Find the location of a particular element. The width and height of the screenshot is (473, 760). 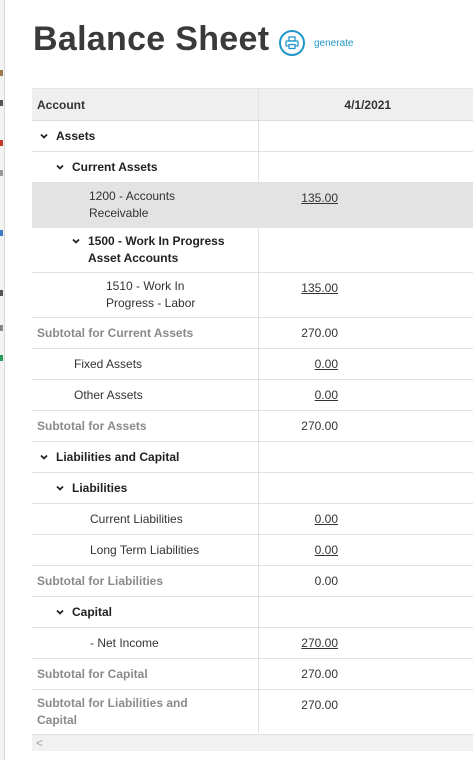

table-row: Other Assets 0.00 is located at coordinates (252, 395).